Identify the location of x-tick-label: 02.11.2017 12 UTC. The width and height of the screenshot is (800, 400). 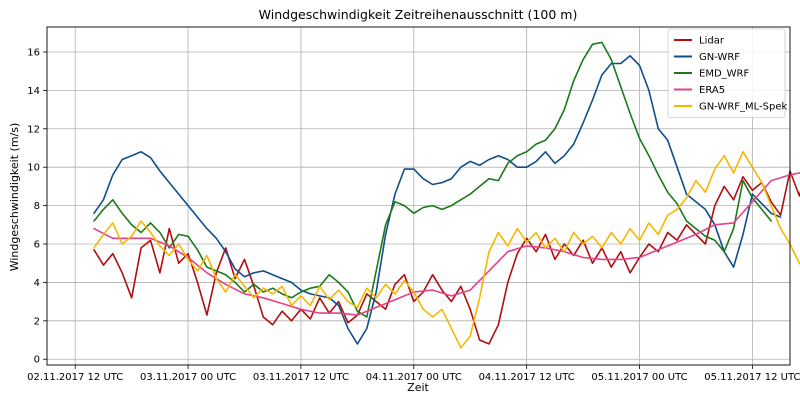
(75, 377).